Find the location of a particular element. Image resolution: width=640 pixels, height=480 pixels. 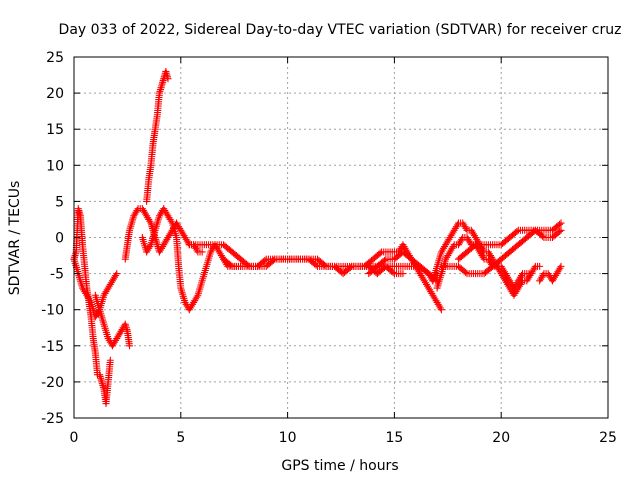

y-tick-label: 15 is located at coordinates (55, 130).